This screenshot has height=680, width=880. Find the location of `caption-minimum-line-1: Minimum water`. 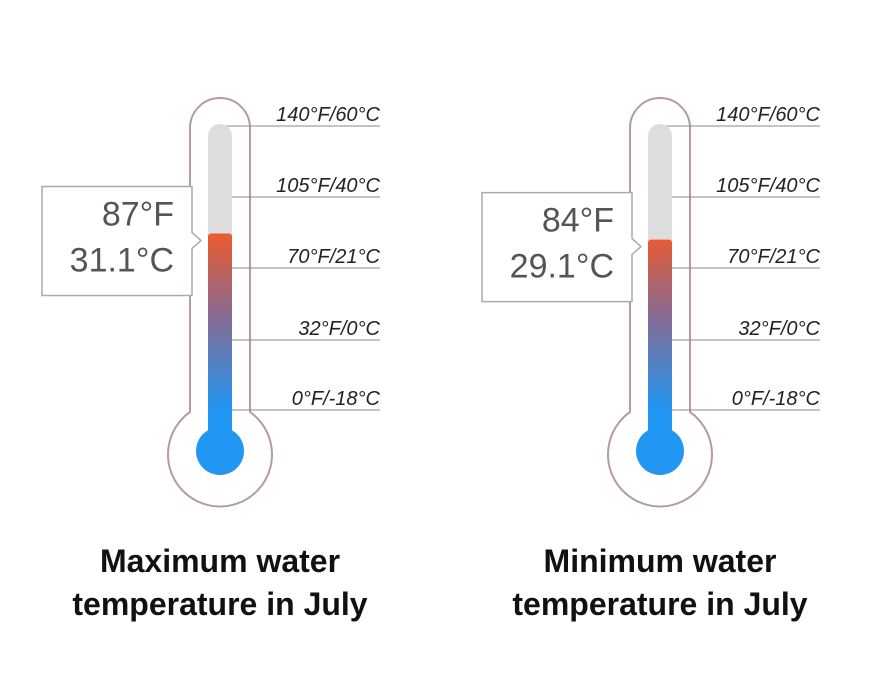

caption-minimum-line-1: Minimum water is located at coordinates (660, 561).